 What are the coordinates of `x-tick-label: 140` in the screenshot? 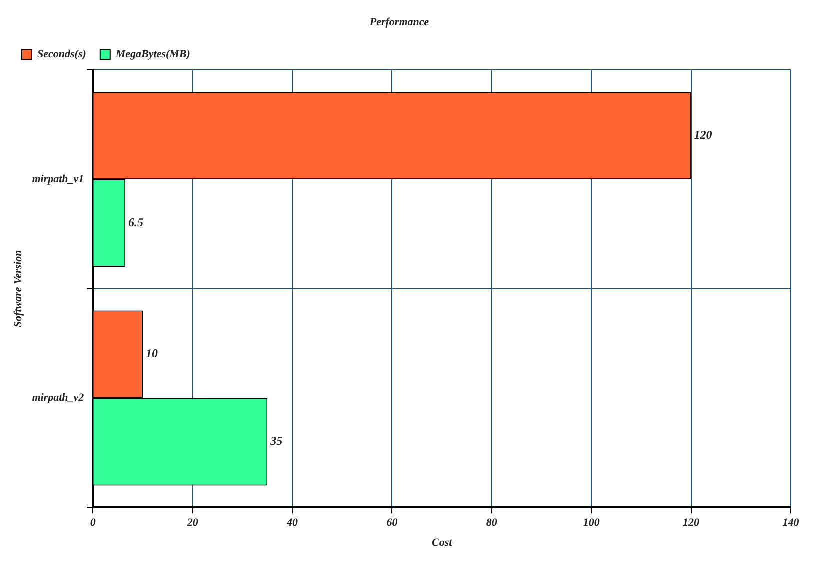 It's located at (791, 523).